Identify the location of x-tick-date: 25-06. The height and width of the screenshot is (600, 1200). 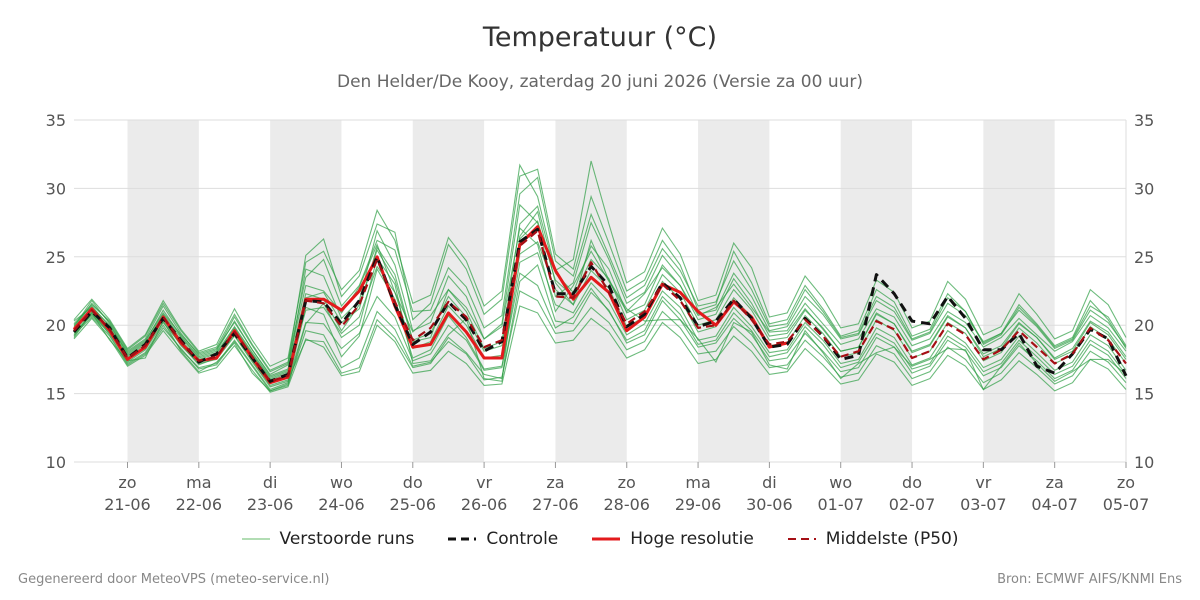
(413, 504).